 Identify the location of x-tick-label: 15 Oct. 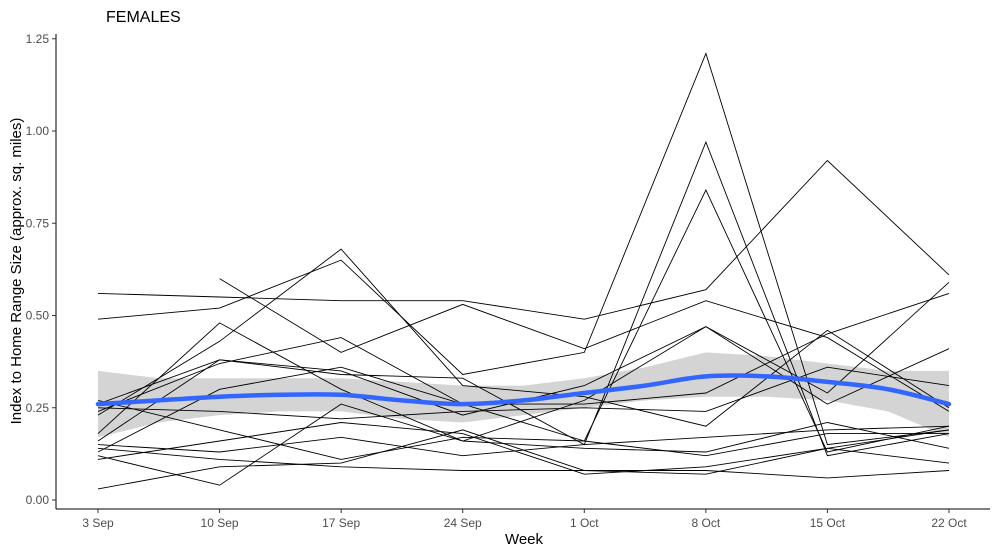
(828, 523).